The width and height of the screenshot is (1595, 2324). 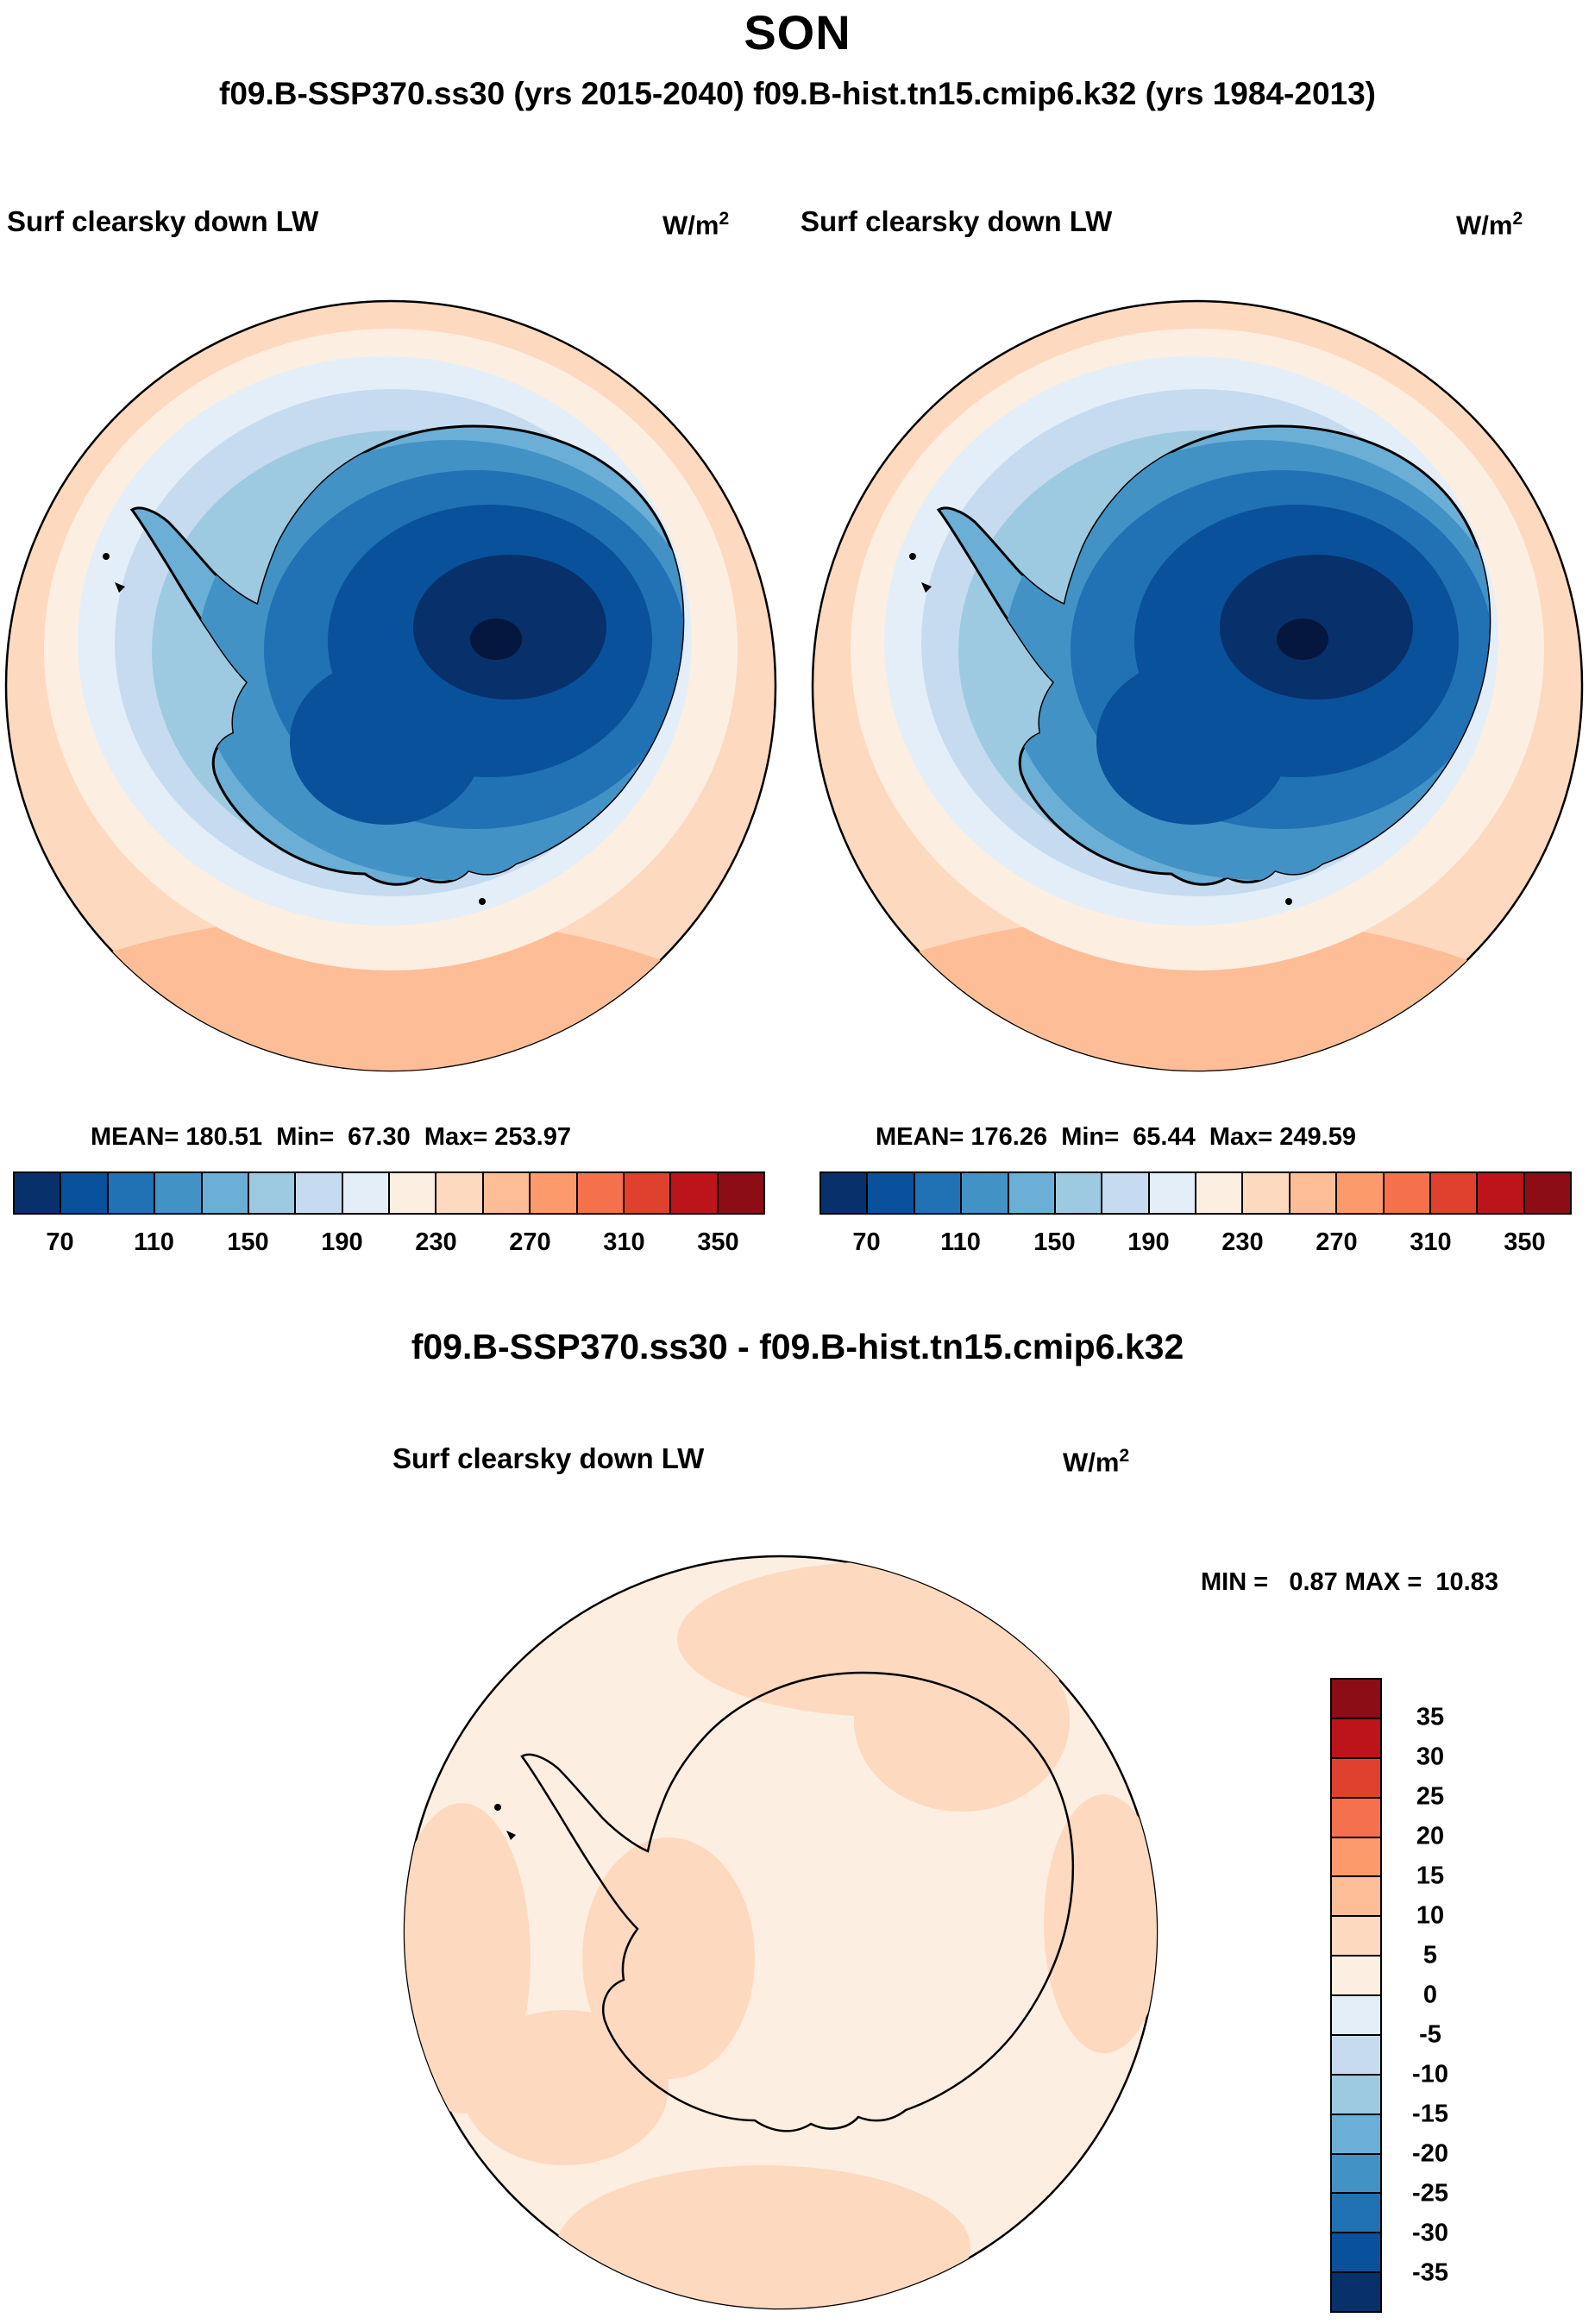 What do you see at coordinates (1430, 1876) in the screenshot?
I see `colorbar-tick-label: 15` at bounding box center [1430, 1876].